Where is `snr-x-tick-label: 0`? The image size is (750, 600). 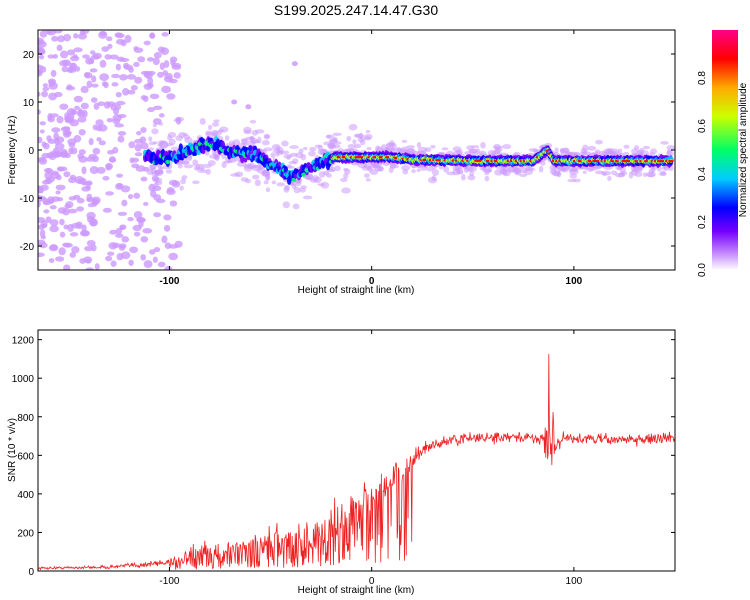 snr-x-tick-label: 0 is located at coordinates (372, 581).